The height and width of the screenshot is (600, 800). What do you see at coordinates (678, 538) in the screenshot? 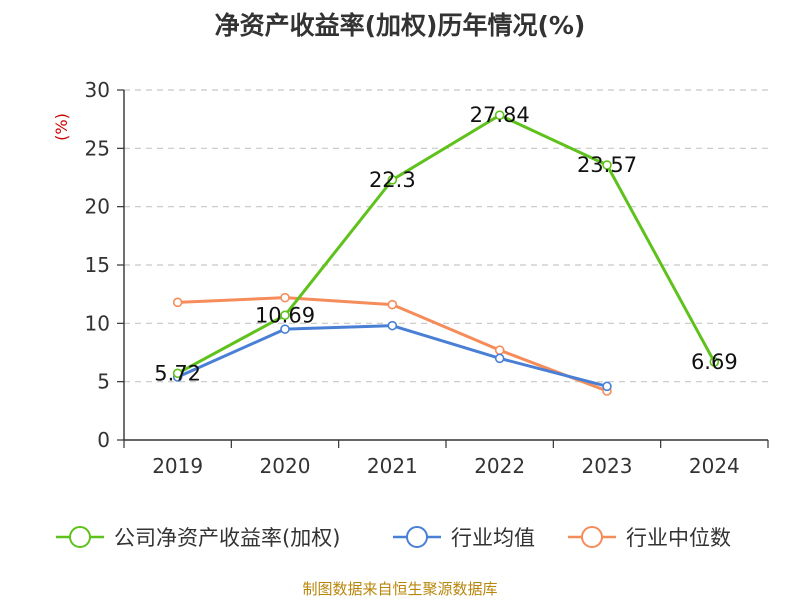
I see `legend-label: 行业中位数` at bounding box center [678, 538].